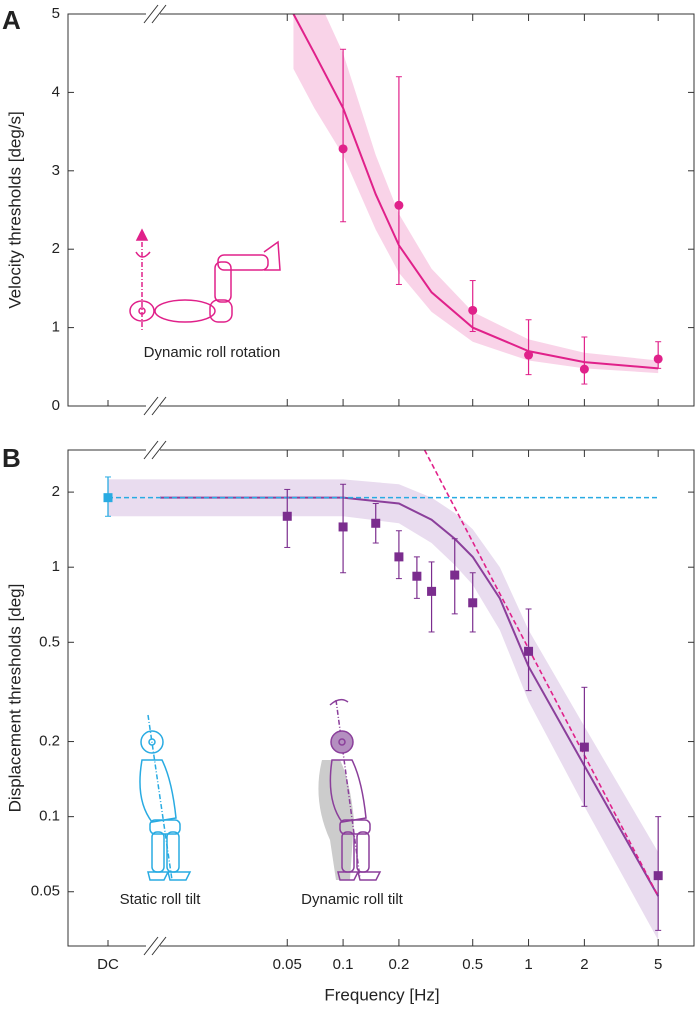 The width and height of the screenshot is (696, 1014). Describe the element at coordinates (343, 964) in the screenshot. I see `x-tick-label: 0.1` at that location.